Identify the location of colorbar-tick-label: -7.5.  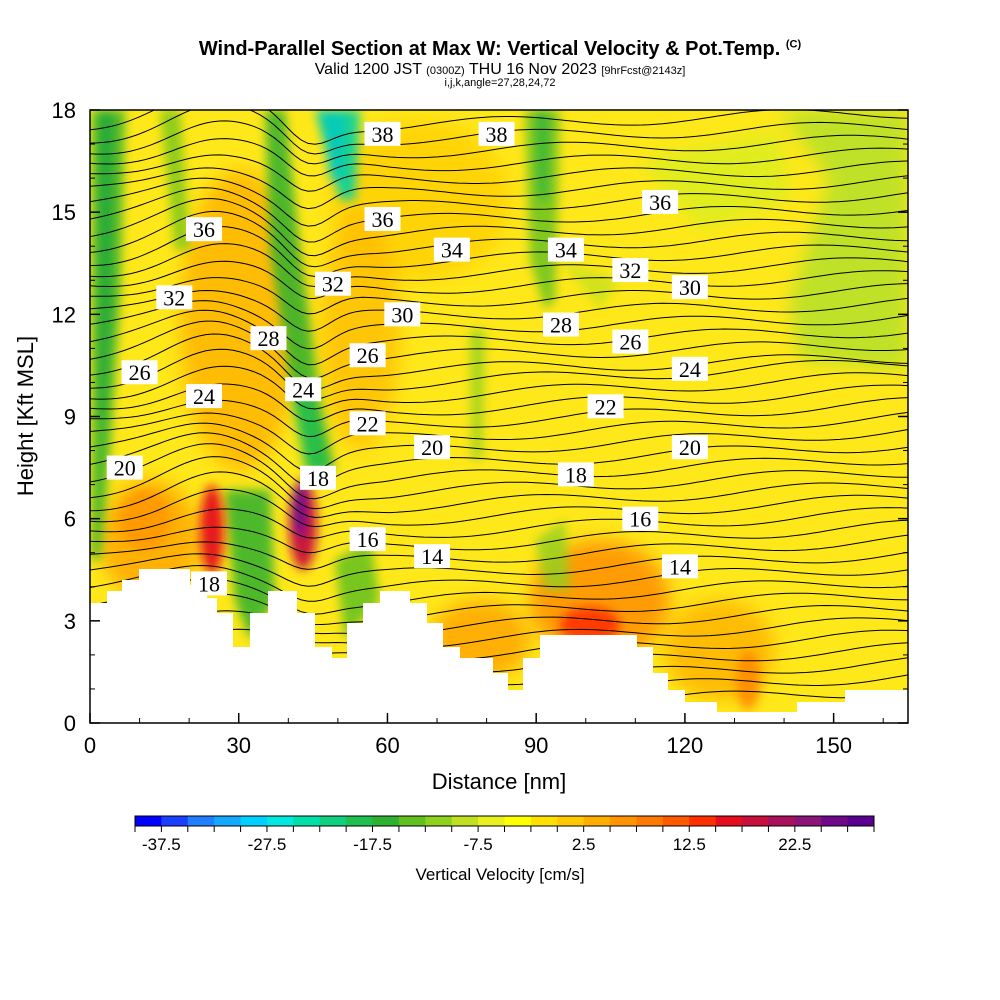
(477, 844).